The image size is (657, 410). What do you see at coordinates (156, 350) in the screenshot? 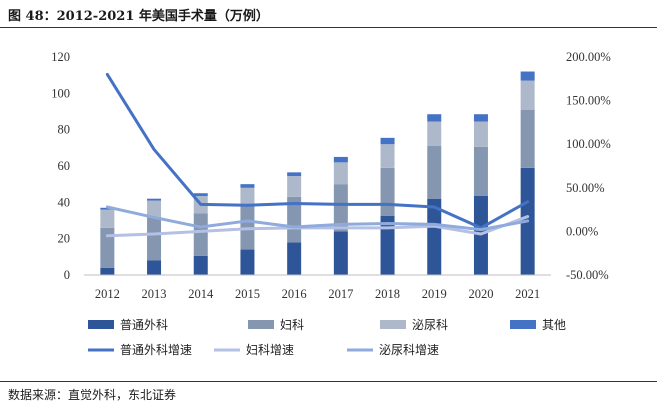
I see `legend-label: 普通外科增速` at bounding box center [156, 350].